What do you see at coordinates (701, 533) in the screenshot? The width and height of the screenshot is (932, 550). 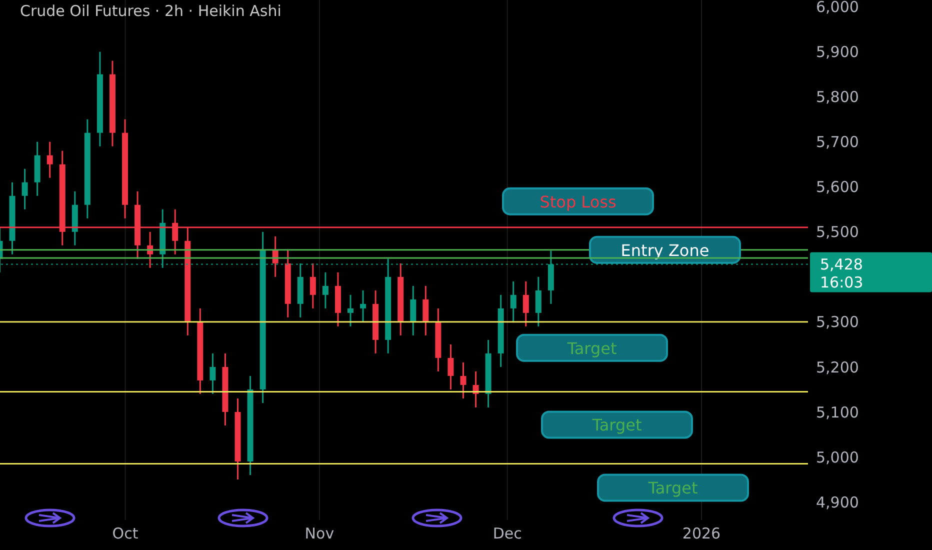 I see `x-tick-label: 2026` at bounding box center [701, 533].